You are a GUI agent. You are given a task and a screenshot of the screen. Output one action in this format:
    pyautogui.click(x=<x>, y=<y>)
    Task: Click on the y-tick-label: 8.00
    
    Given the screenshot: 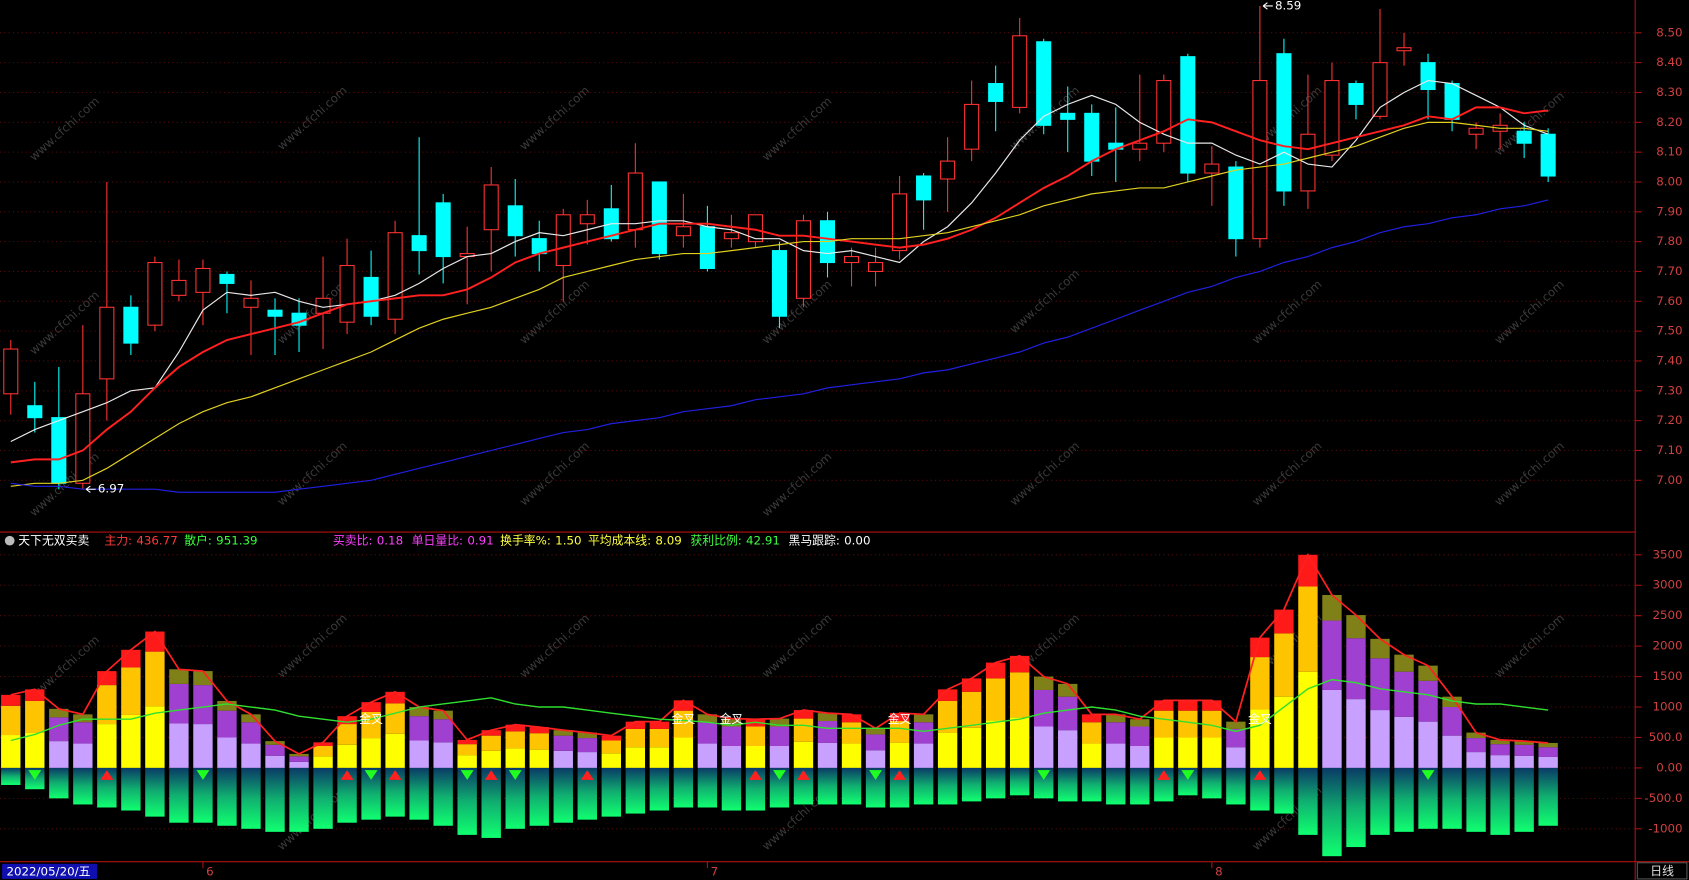 What is the action you would take?
    pyautogui.click(x=1669, y=181)
    